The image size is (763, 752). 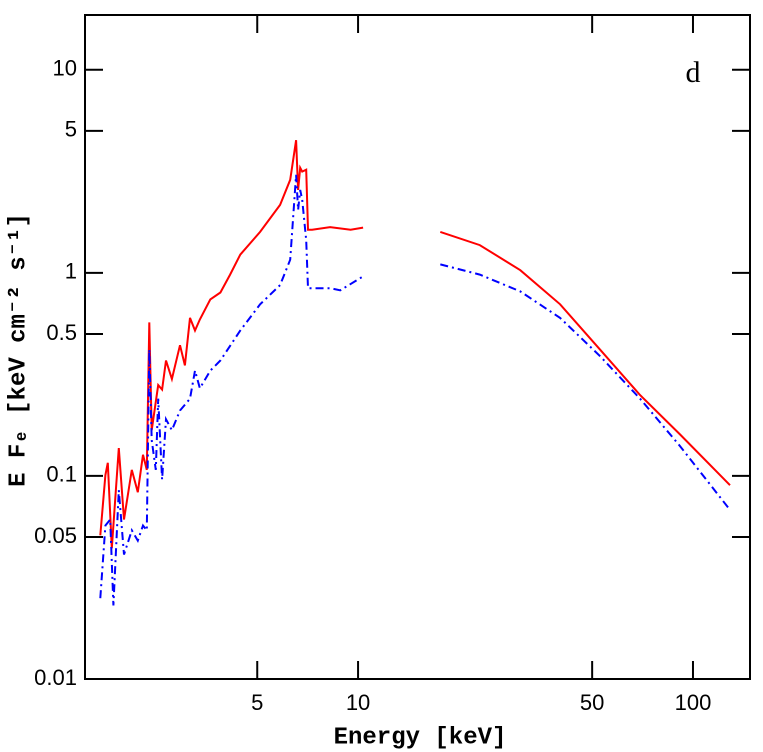 I want to click on y-tick-label: 10, so click(x=65, y=68).